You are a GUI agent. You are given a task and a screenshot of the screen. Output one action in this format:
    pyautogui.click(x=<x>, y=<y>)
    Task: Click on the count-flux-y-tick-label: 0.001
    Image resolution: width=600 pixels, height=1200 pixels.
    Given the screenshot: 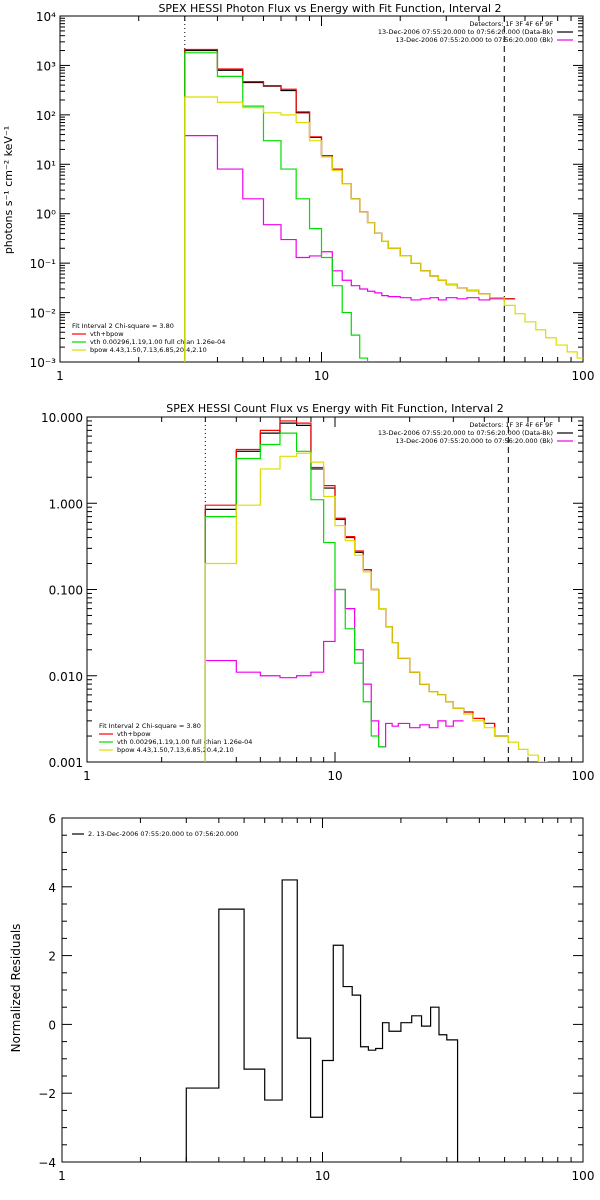 What is the action you would take?
    pyautogui.click(x=66, y=763)
    